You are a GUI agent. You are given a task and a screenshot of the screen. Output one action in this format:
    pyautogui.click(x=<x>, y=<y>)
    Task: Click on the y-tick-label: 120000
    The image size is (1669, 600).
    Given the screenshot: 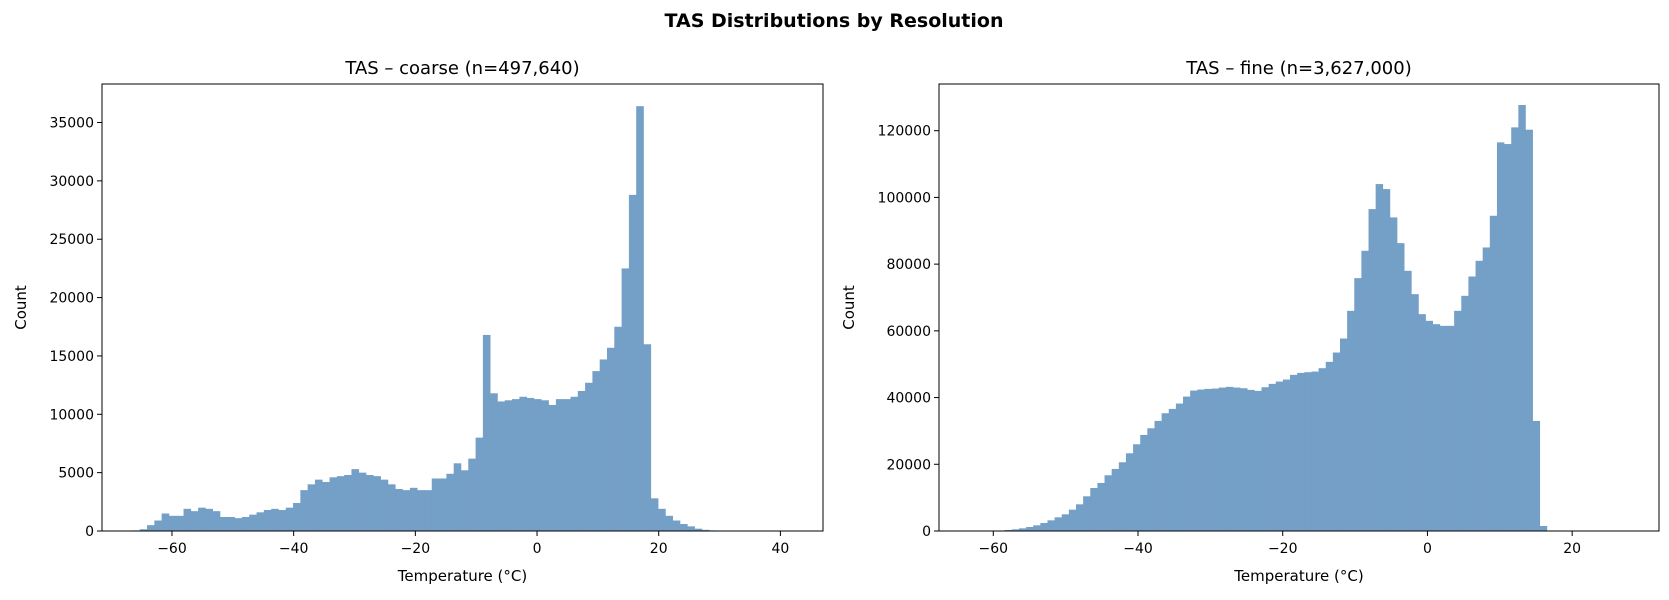 What is the action you would take?
    pyautogui.click(x=904, y=132)
    